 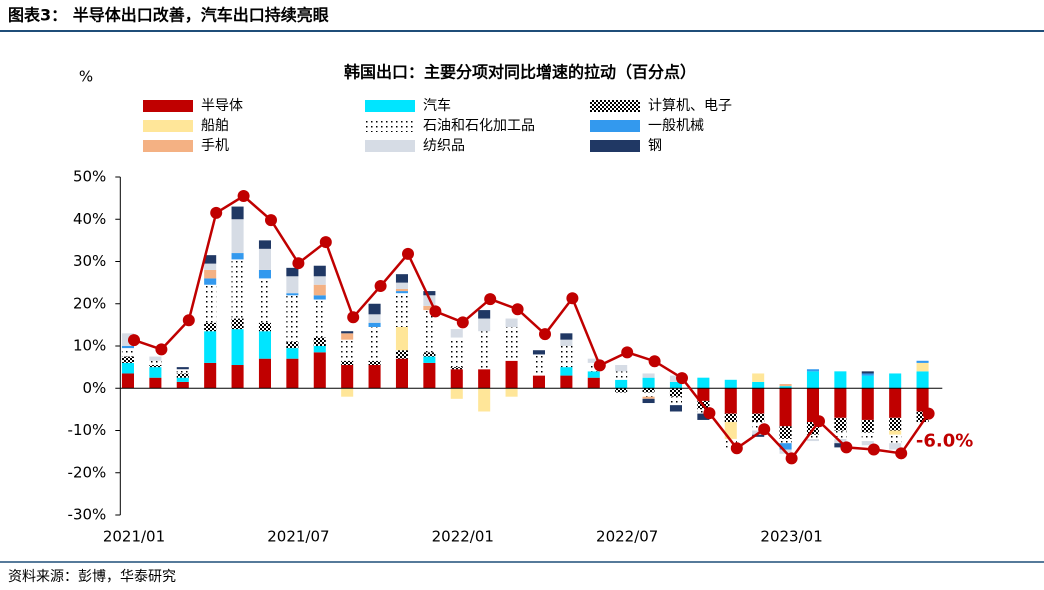 What do you see at coordinates (86, 77) in the screenshot?
I see `y-unit: %` at bounding box center [86, 77].